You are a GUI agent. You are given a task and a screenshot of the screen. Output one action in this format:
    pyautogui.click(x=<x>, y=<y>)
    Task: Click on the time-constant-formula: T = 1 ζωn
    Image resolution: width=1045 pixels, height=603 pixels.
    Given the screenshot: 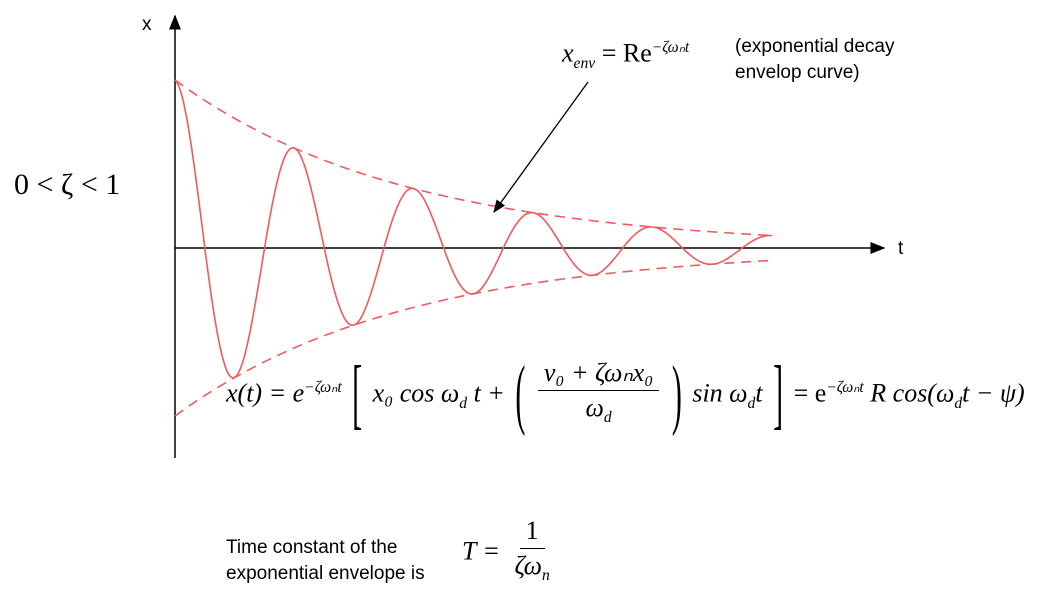 What is the action you would take?
    pyautogui.click(x=510, y=553)
    